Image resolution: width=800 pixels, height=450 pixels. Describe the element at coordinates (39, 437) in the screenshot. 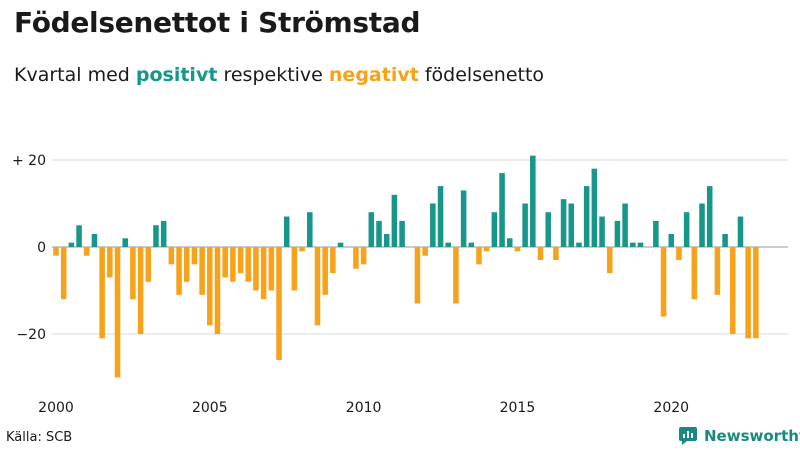

I see `source-note: Källa: SCB` at that location.